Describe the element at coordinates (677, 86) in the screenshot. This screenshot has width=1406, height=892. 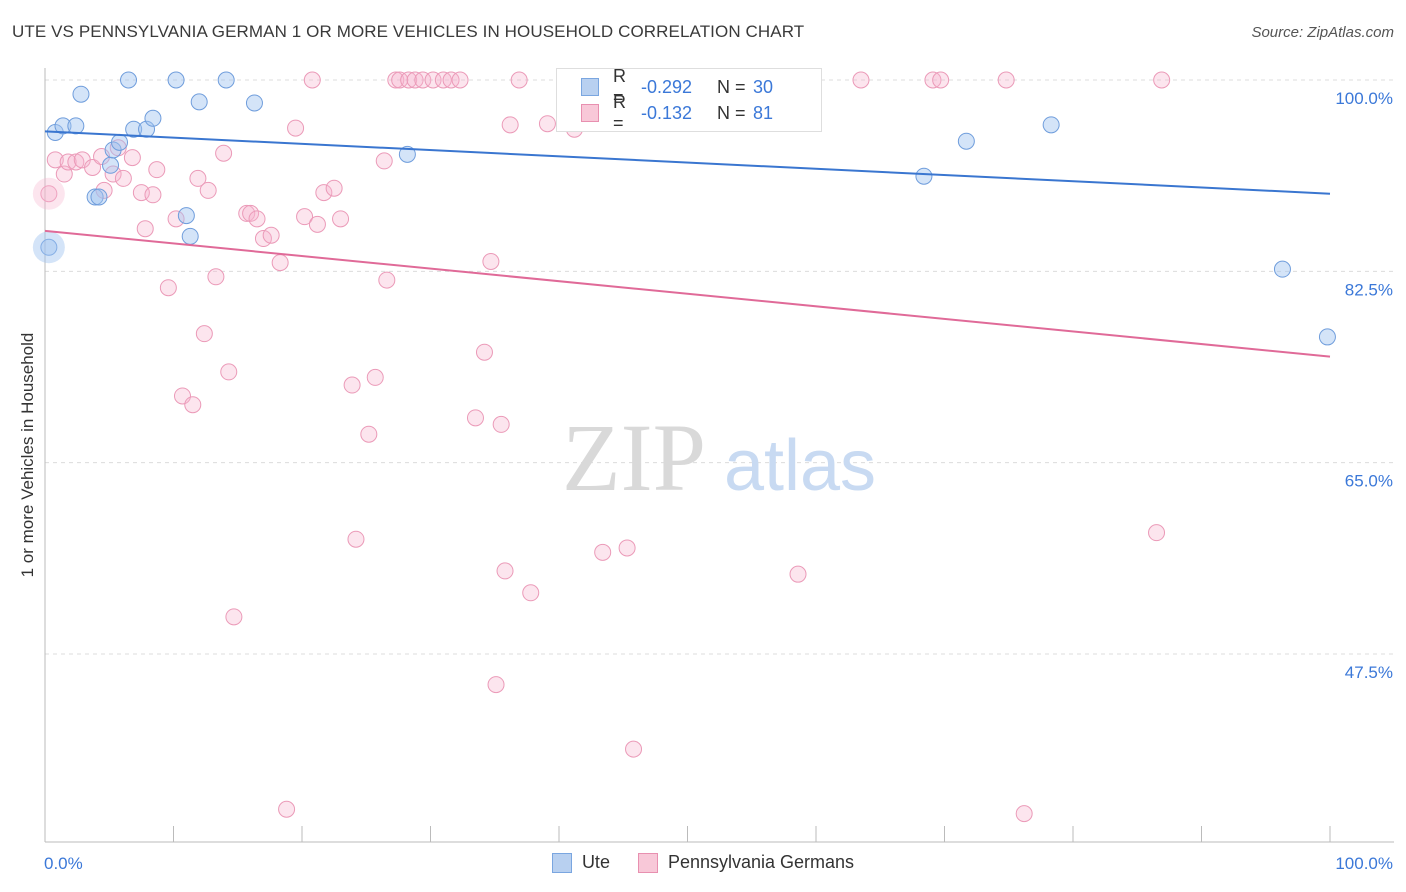
I see `legend-row-ute: R = -0.292 N = 30` at that location.